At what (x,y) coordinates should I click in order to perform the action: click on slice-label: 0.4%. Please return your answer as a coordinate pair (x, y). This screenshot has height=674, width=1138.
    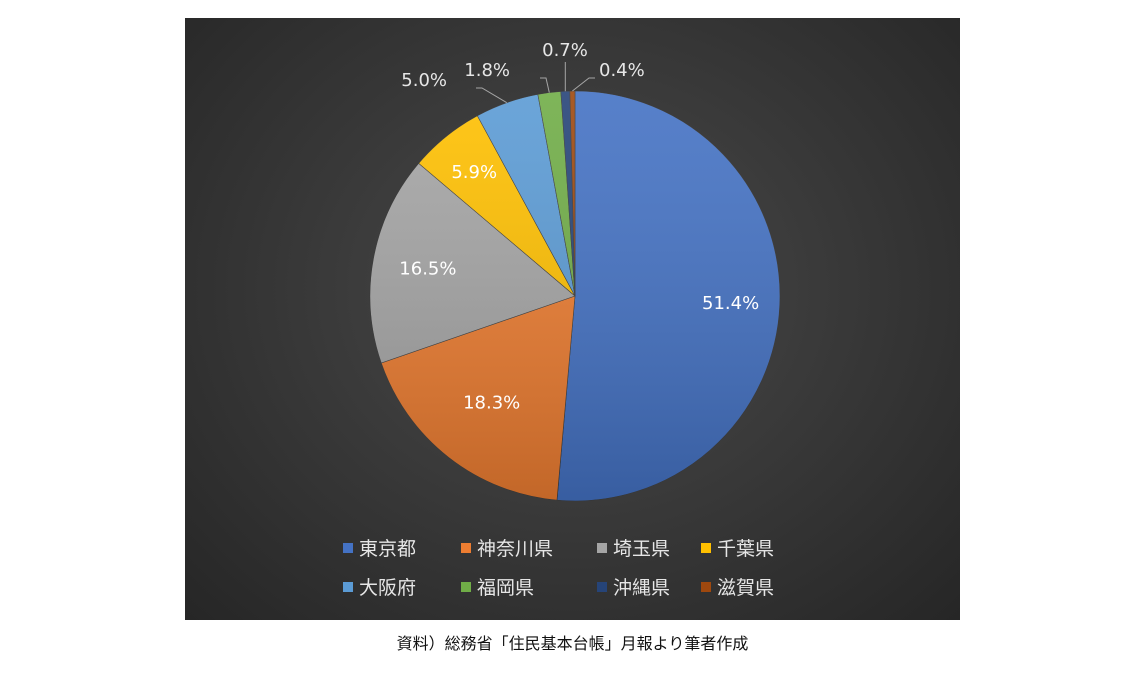
    Looking at the image, I should click on (622, 70).